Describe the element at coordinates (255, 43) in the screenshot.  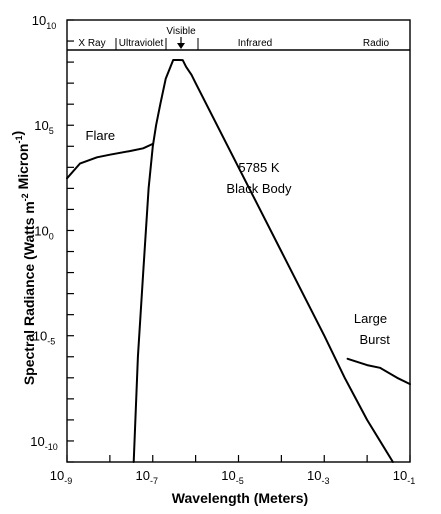
I see `band-label-infrared: Infrared` at that location.